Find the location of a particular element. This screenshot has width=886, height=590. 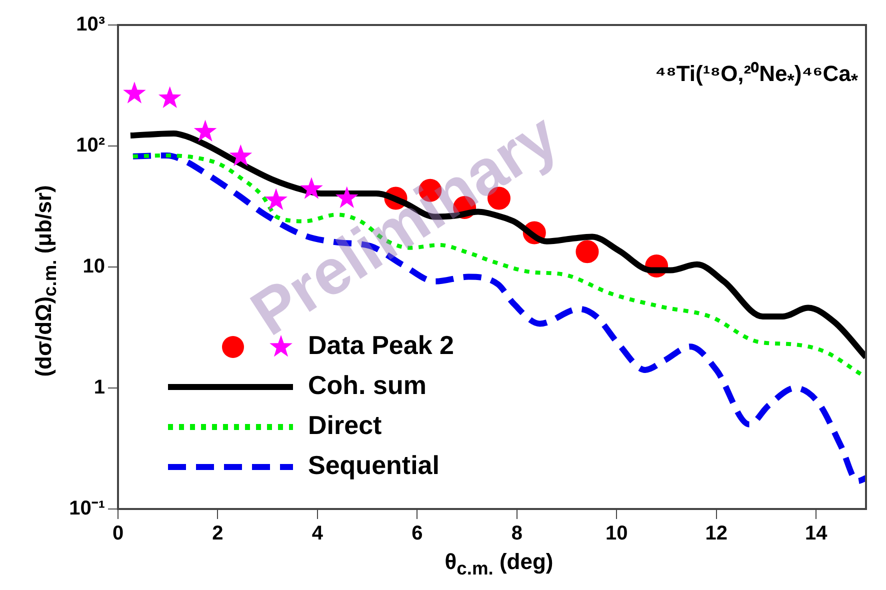

y-tick-label: 10⁻¹ is located at coordinates (87, 509).